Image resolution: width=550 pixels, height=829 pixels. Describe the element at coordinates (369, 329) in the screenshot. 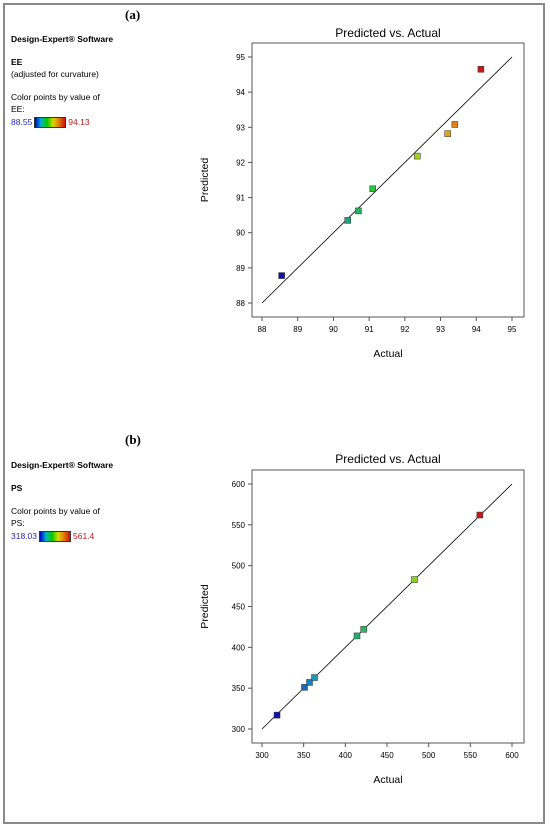

I see `x-tick-label: 91` at that location.